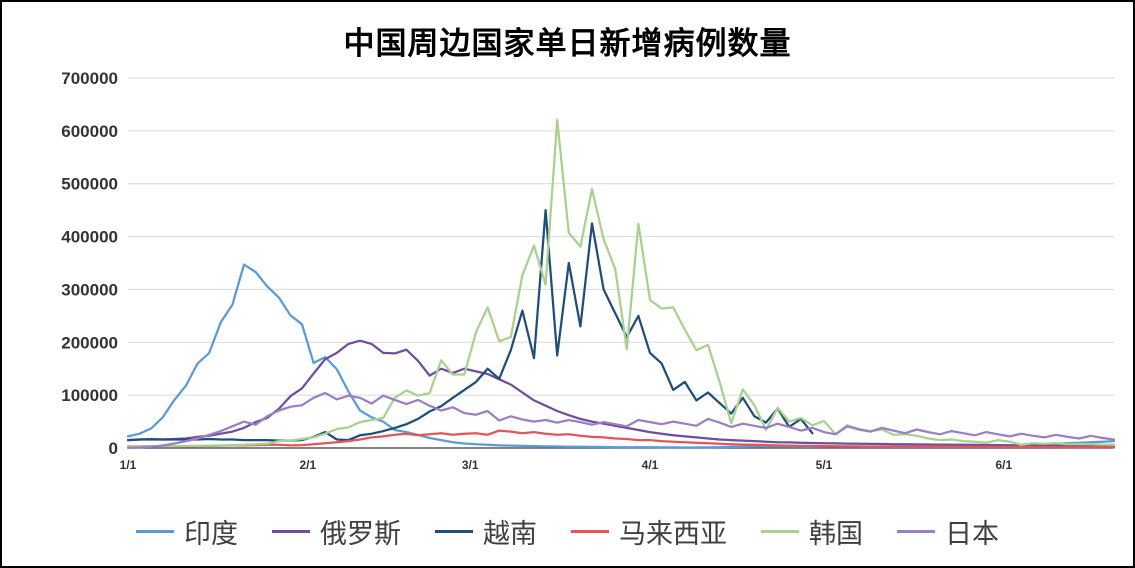 Image resolution: width=1135 pixels, height=568 pixels. Describe the element at coordinates (113, 448) in the screenshot. I see `y-axis-tick-label: 0` at that location.